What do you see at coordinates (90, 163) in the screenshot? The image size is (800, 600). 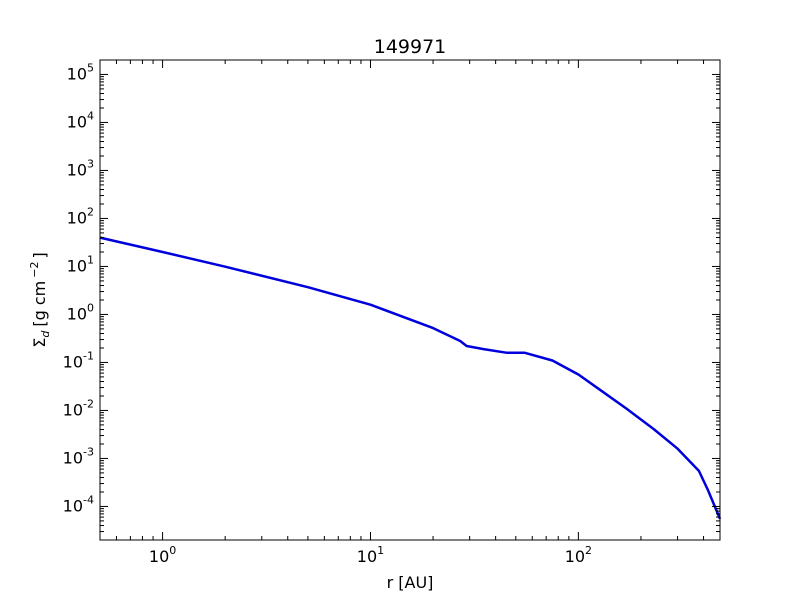 I see `y-tick-label-exp: 3` at bounding box center [90, 163].